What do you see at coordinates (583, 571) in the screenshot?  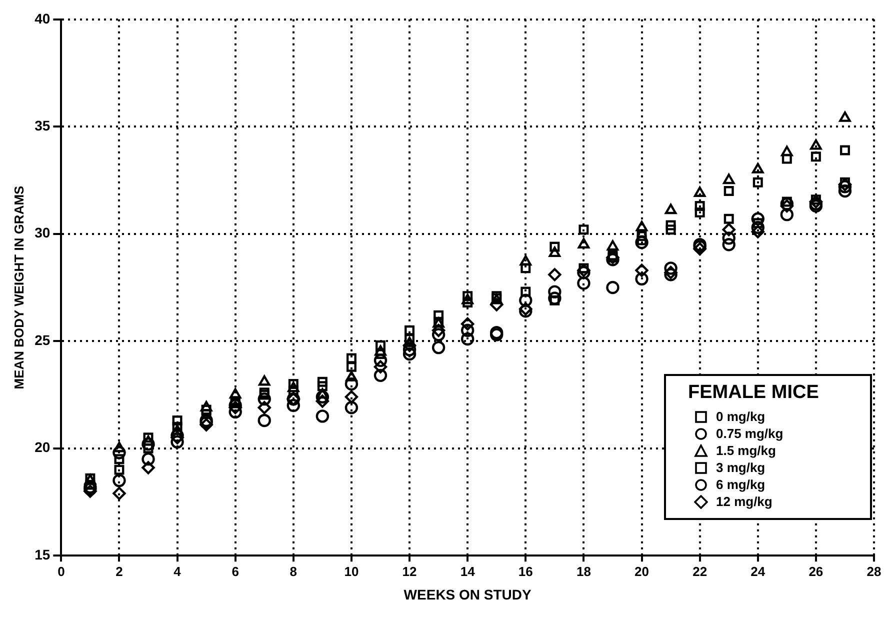 I see `x-tick-label: 18` at bounding box center [583, 571].